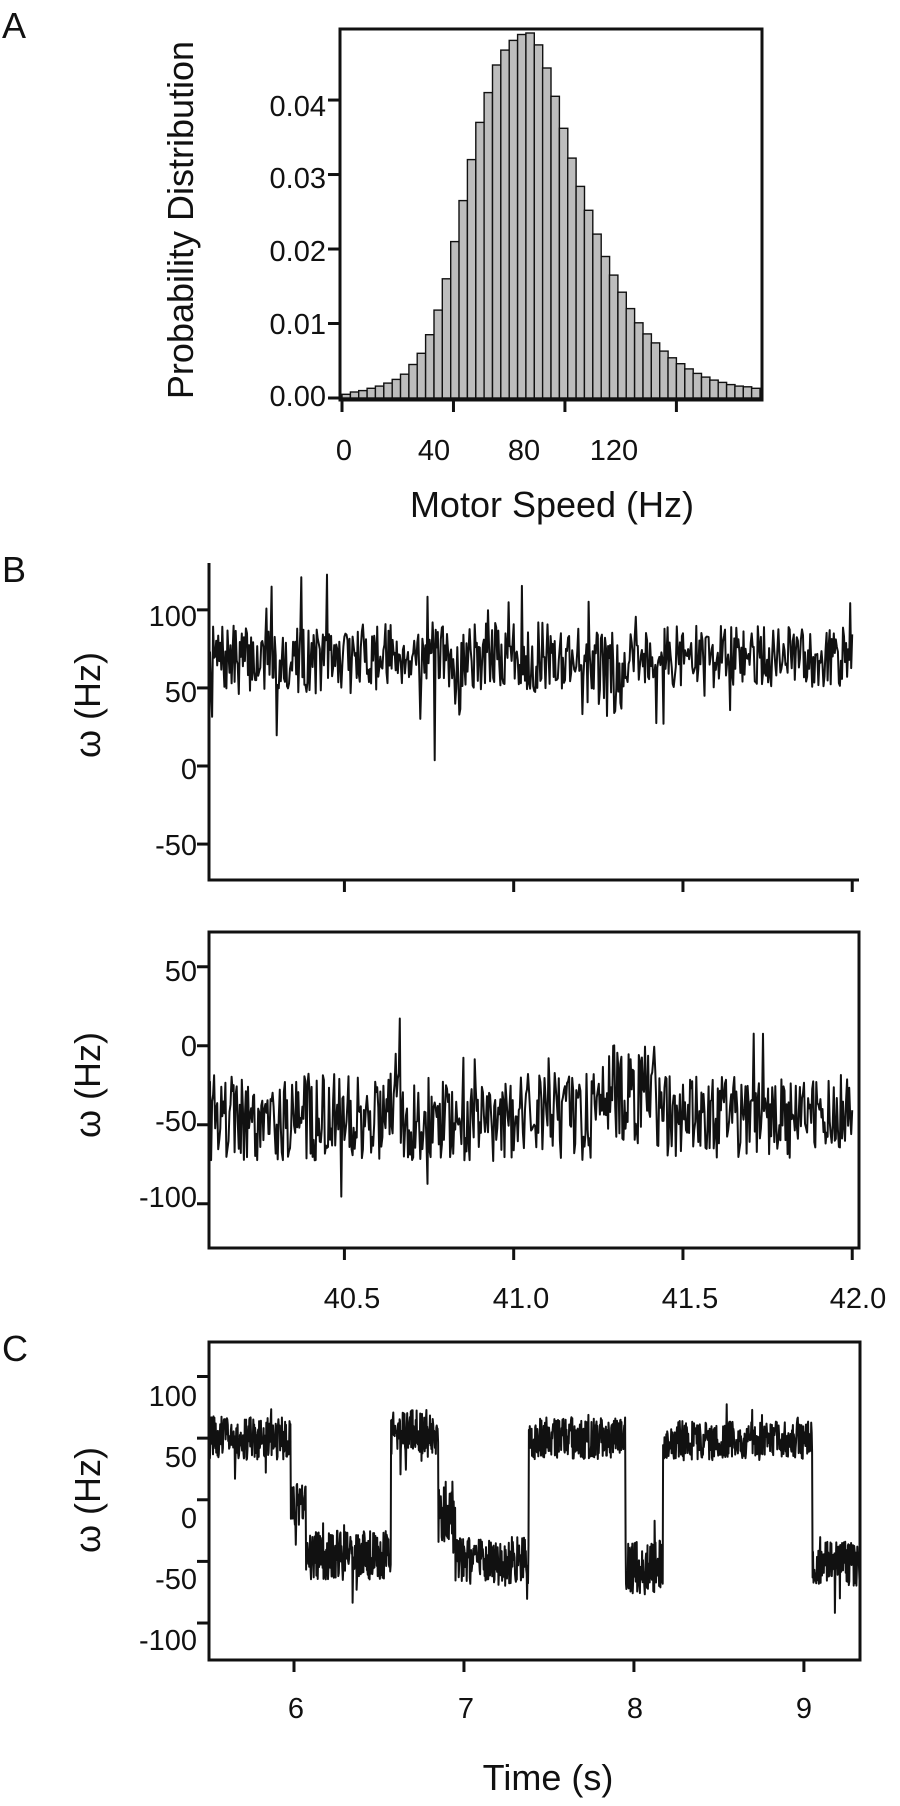  I want to click on panel-letter-a: A, so click(14, 25).